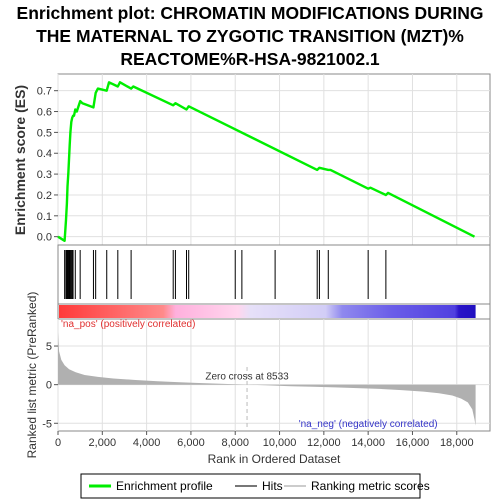 The height and width of the screenshot is (500, 500). I want to click on es-y-axis-title: Enrichment score (ES), so click(20, 160).